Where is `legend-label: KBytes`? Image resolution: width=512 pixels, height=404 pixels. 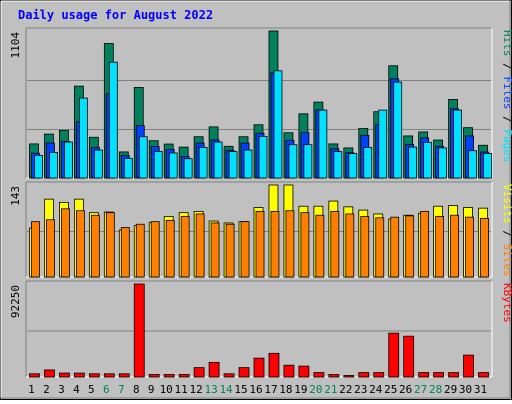
legend-label: KBytes is located at coordinates (506, 303).